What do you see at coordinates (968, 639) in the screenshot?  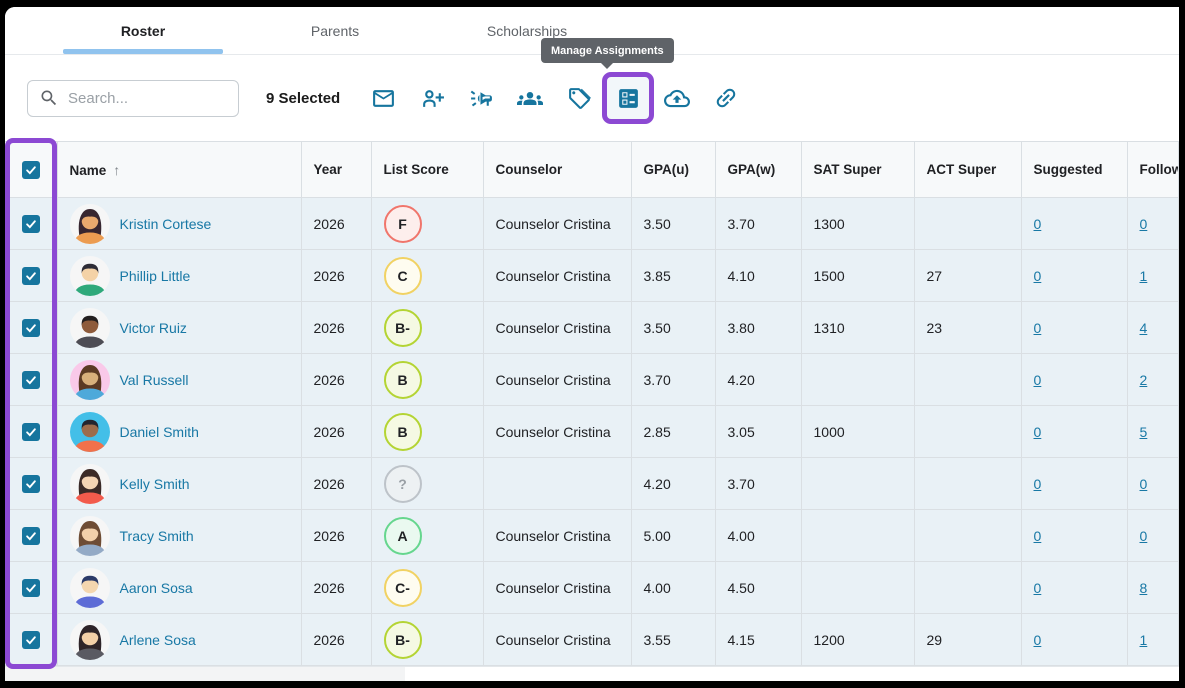 I see `act-super-cell: 29` at bounding box center [968, 639].